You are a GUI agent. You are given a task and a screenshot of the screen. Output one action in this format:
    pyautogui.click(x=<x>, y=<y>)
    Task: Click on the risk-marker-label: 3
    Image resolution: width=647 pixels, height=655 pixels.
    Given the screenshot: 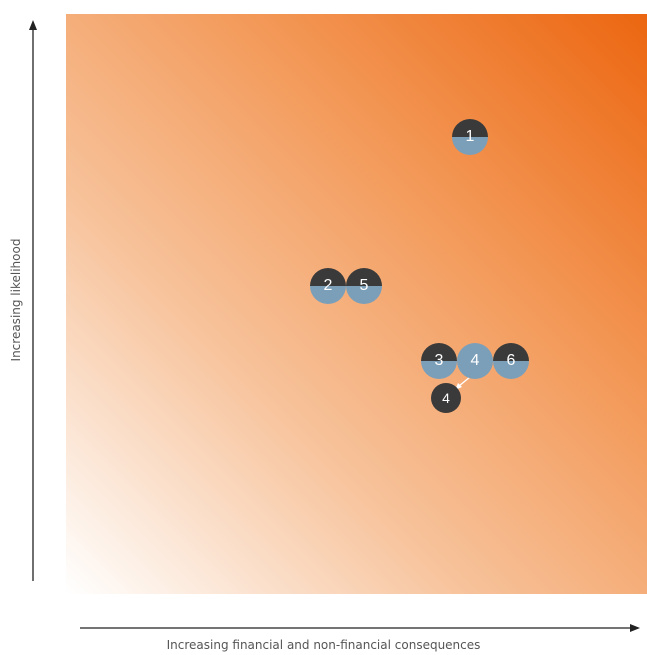 What is the action you would take?
    pyautogui.click(x=439, y=360)
    